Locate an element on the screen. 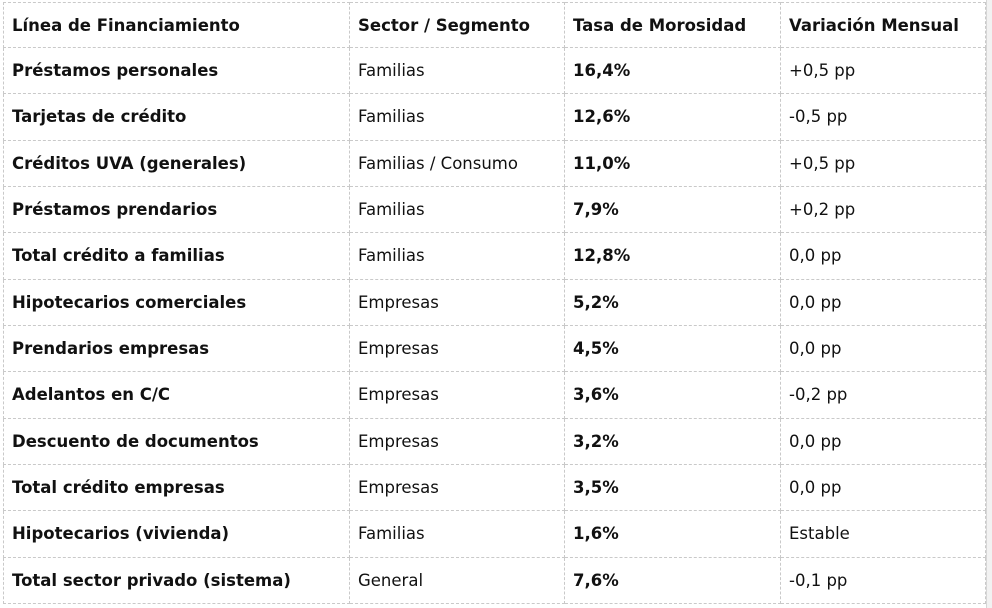  cell-variacion: +0,2 pp is located at coordinates (883, 209).